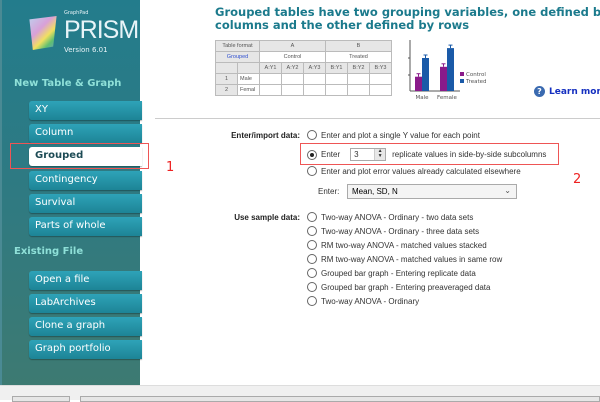 The height and width of the screenshot is (402, 600). I want to click on divider, so click(377, 118).